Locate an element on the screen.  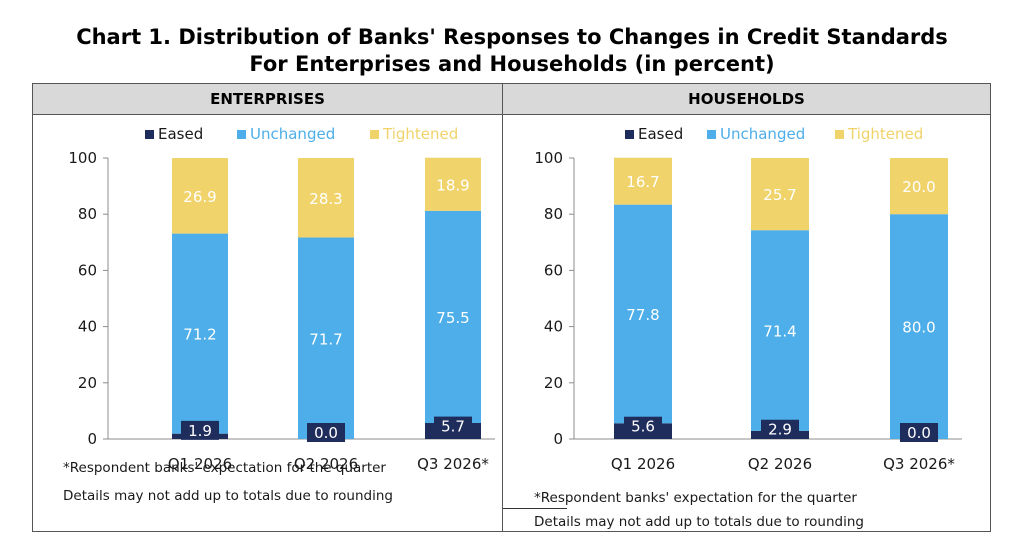
households-legend-label-eased: Eased is located at coordinates (660, 134).